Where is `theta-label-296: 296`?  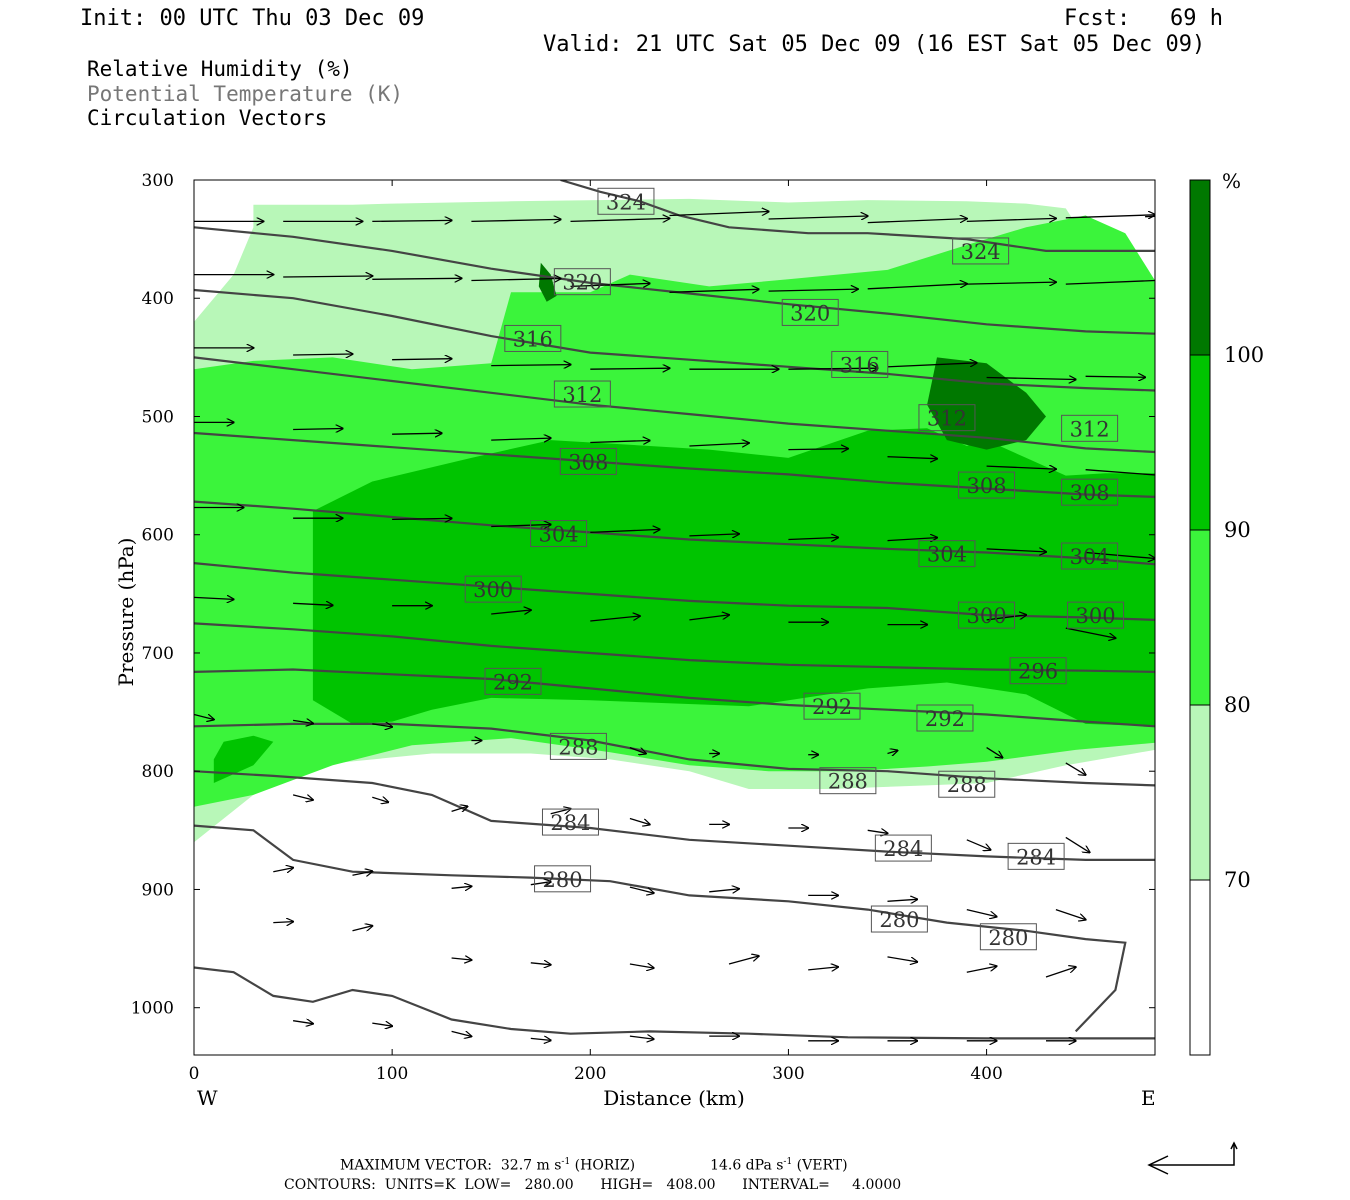
theta-label-296: 296 is located at coordinates (1038, 672).